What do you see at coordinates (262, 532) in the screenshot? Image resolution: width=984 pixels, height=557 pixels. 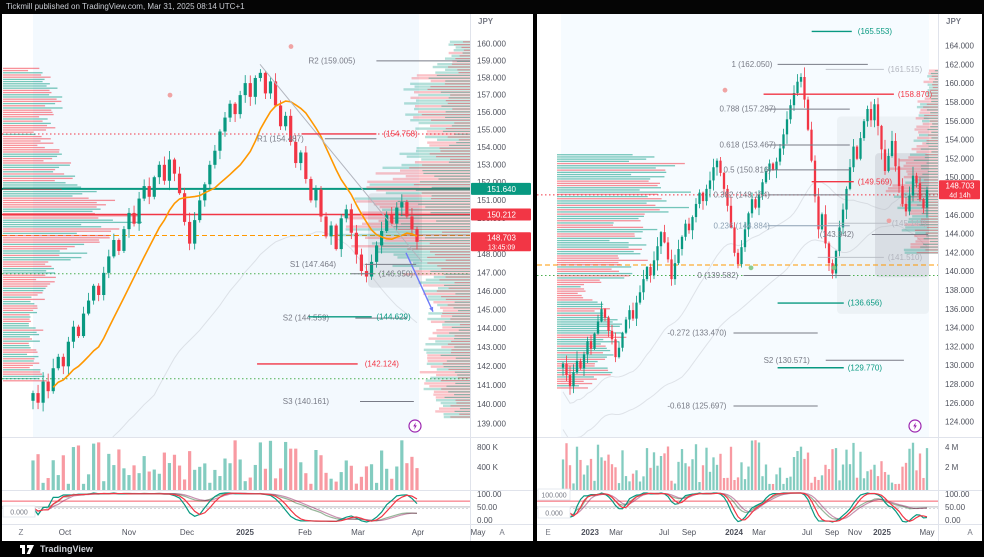 I see `time-axis: Oct Nov Dec 2025 Feb Mar Apr May Z A` at bounding box center [262, 532].